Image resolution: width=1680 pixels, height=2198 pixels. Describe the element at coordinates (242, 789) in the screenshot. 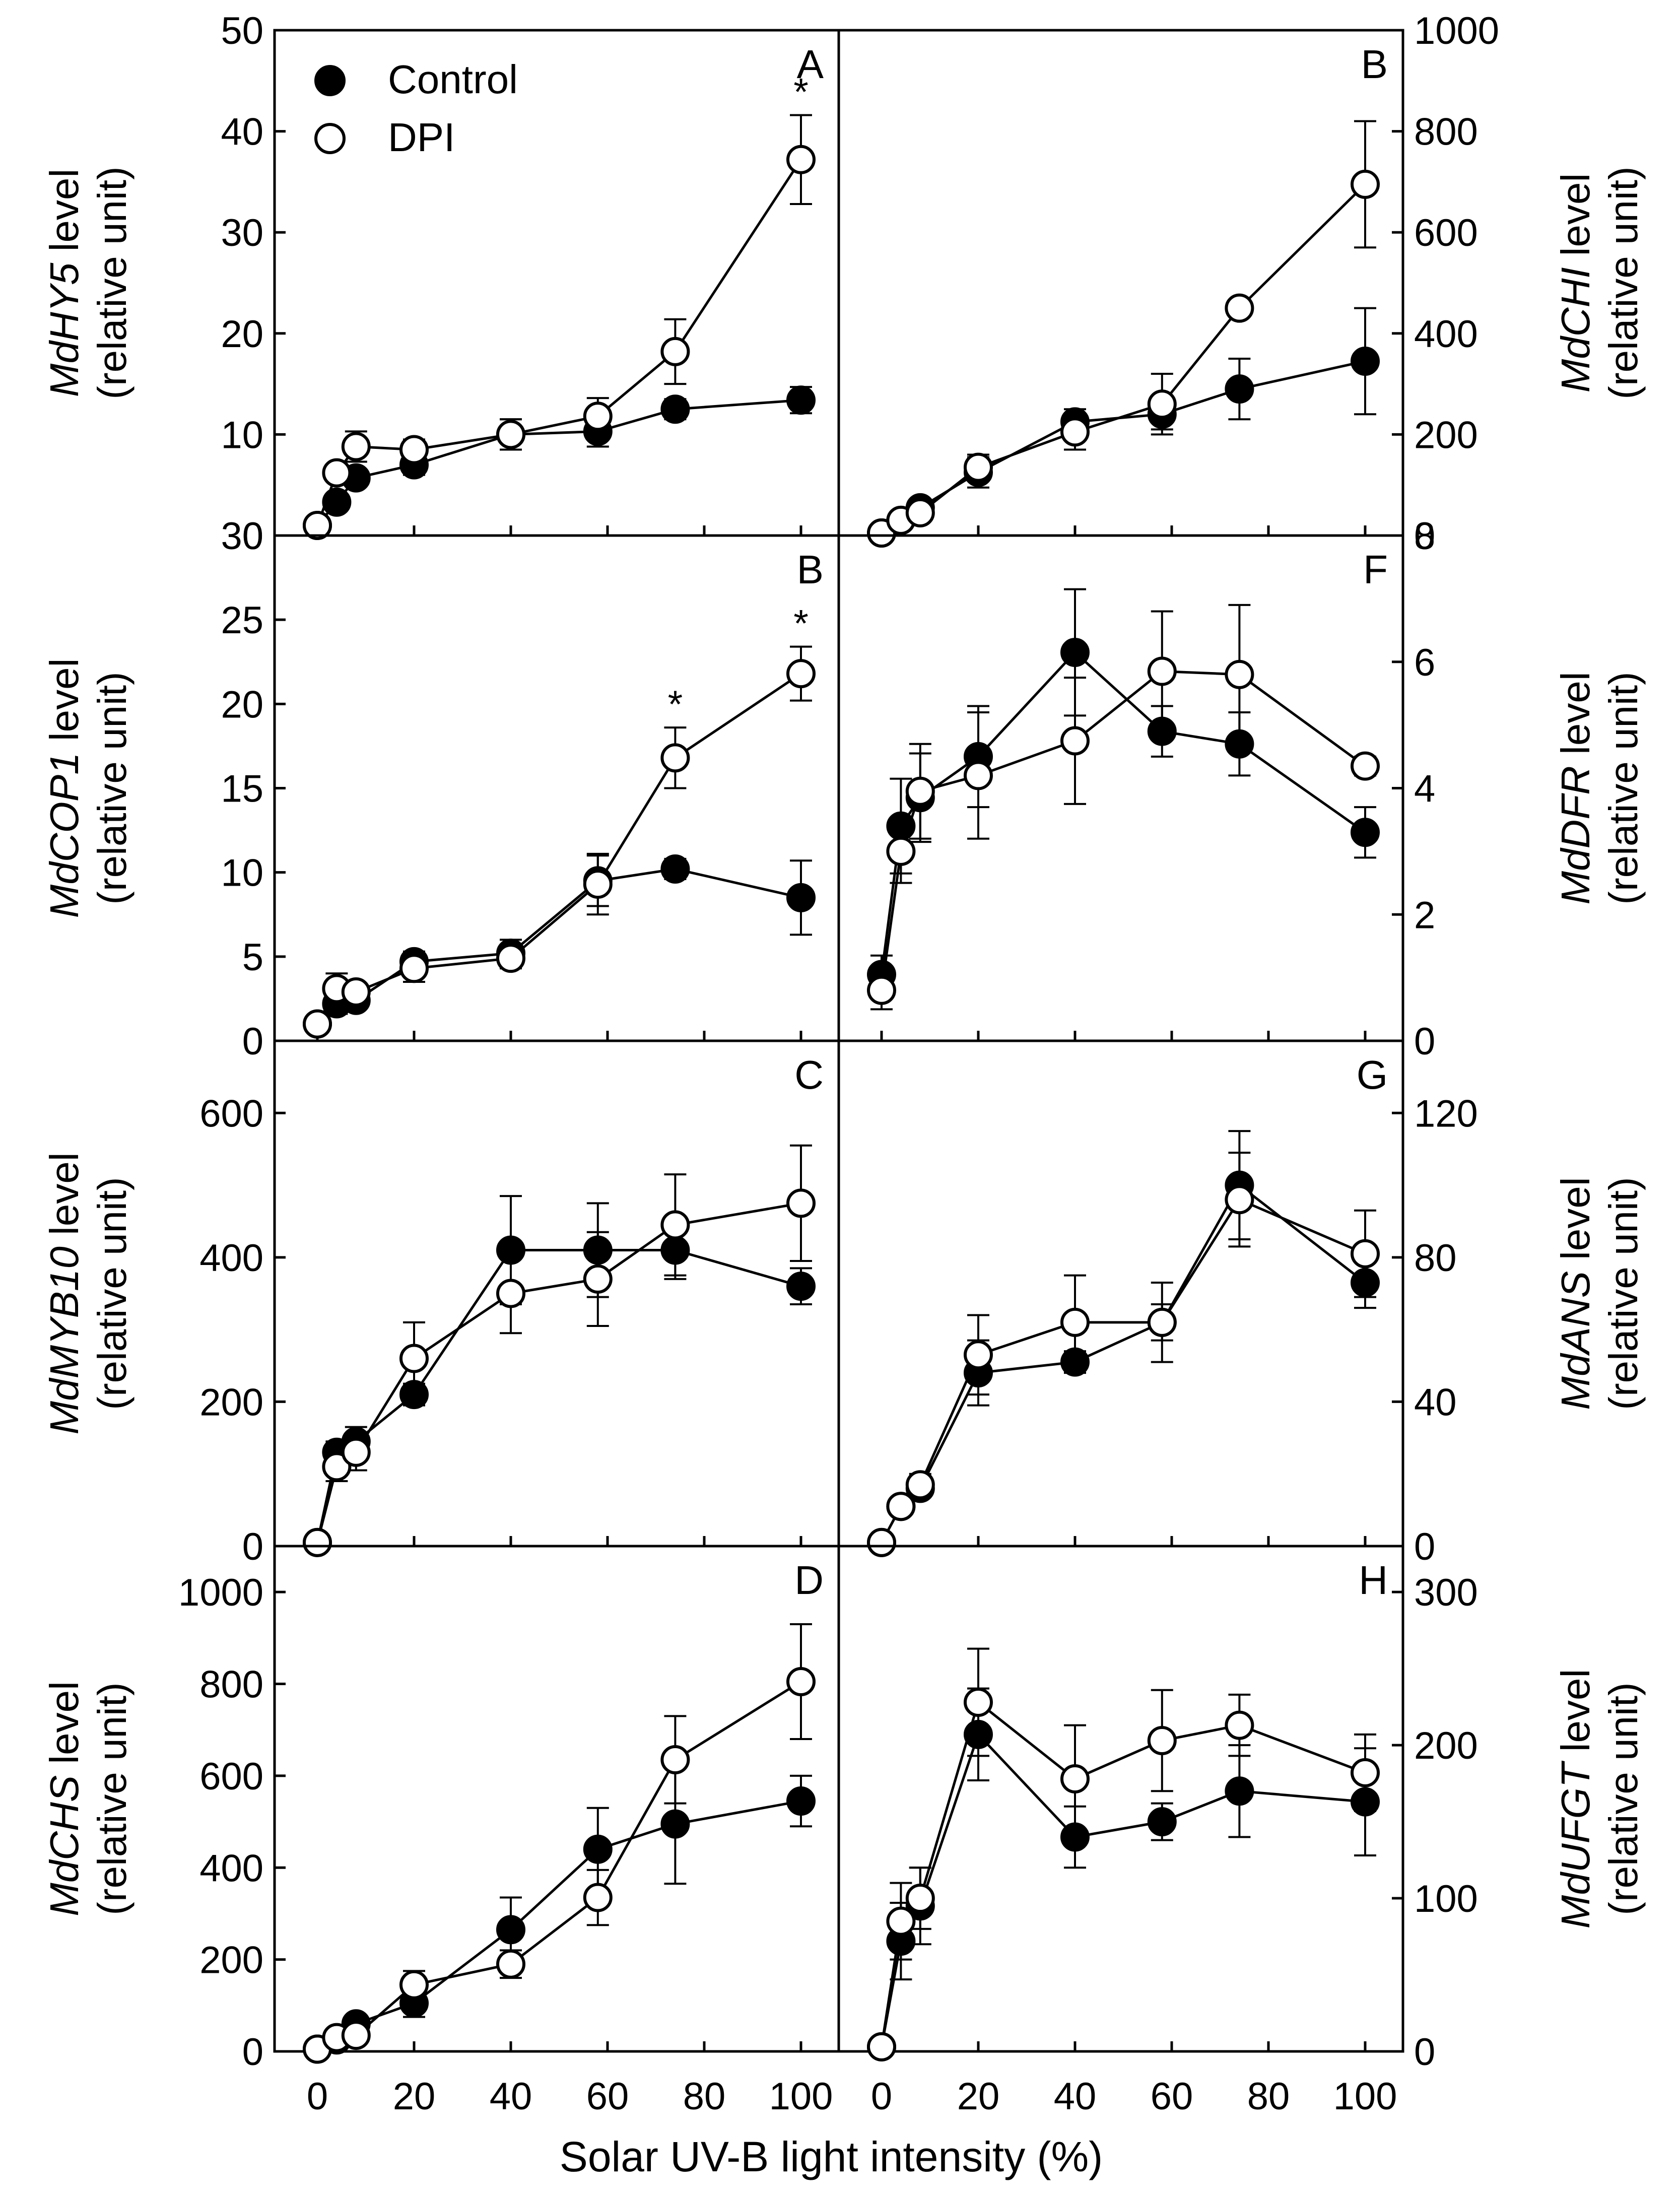

I see `y-tick-label: 15` at that location.